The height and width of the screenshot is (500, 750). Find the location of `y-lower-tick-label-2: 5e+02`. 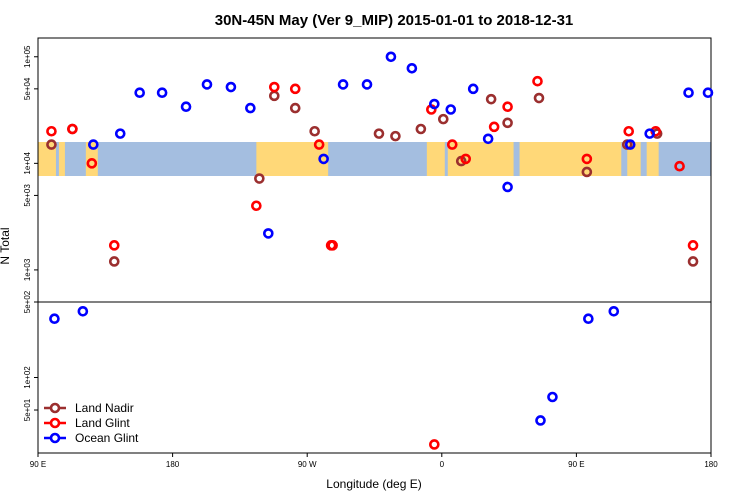

y-lower-tick-label-2: 5e+02 is located at coordinates (27, 301).